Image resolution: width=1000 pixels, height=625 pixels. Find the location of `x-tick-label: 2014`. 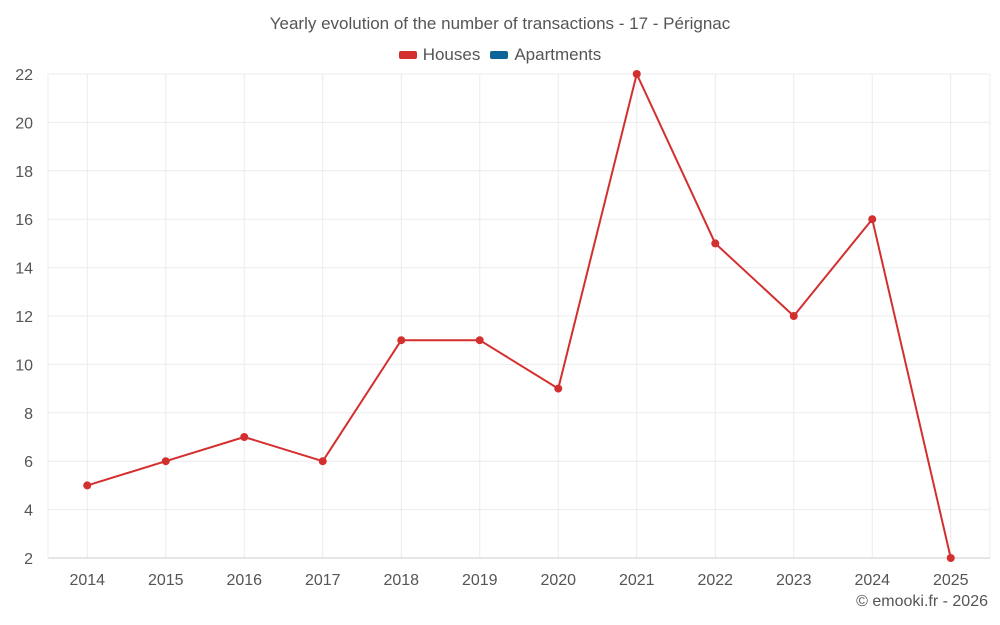

x-tick-label: 2014 is located at coordinates (87, 580).